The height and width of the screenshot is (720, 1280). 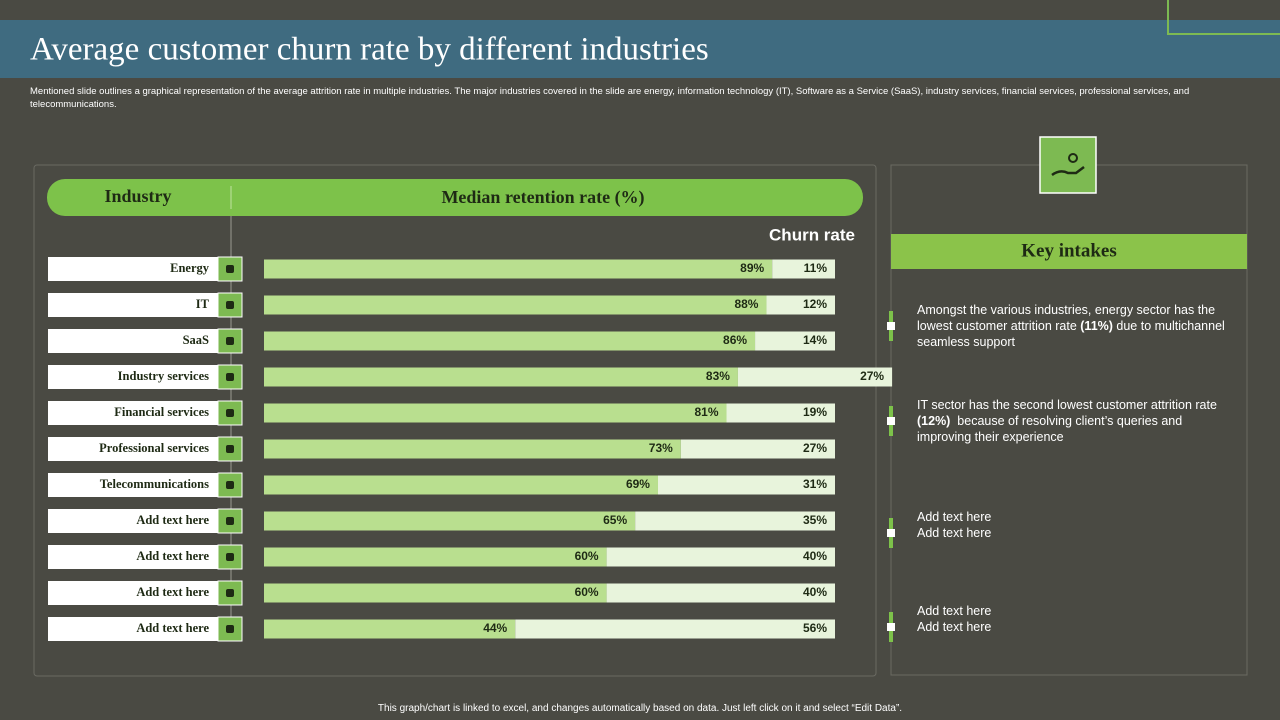 I want to click on value-label: 89%, so click(x=752, y=268).